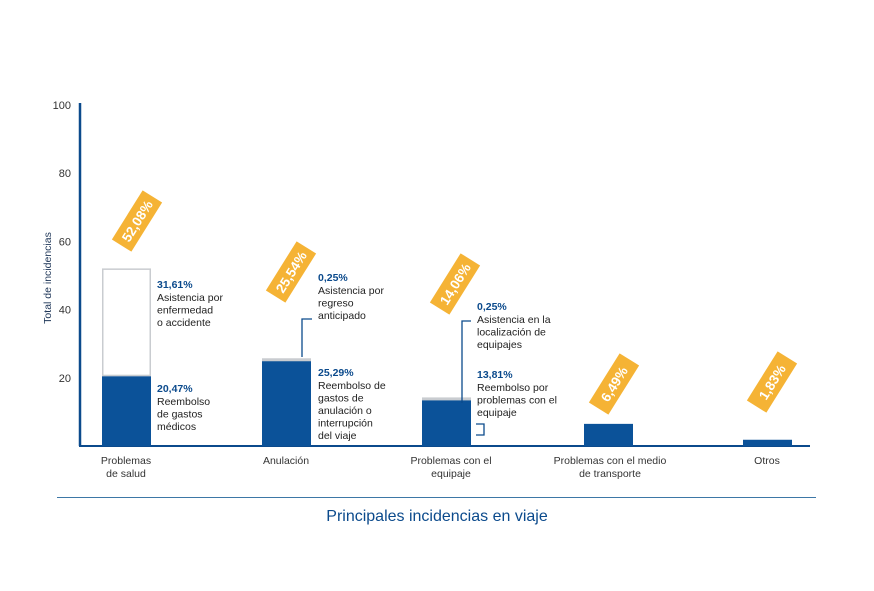 The image size is (874, 591). I want to click on total-badge: 1,83%, so click(772, 382).